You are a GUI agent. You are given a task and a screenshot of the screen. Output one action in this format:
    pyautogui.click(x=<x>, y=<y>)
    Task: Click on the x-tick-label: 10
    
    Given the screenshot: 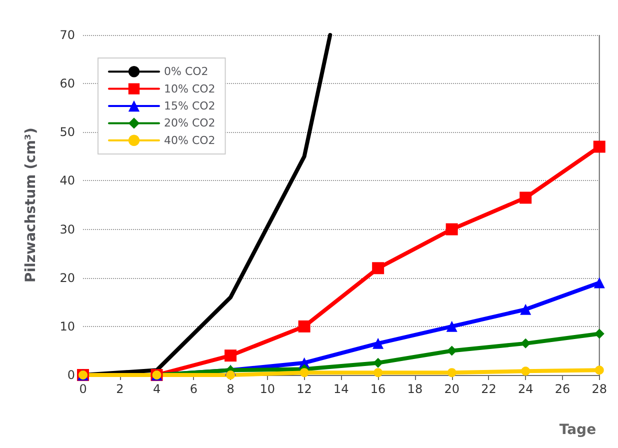 What is the action you would take?
    pyautogui.click(x=268, y=389)
    